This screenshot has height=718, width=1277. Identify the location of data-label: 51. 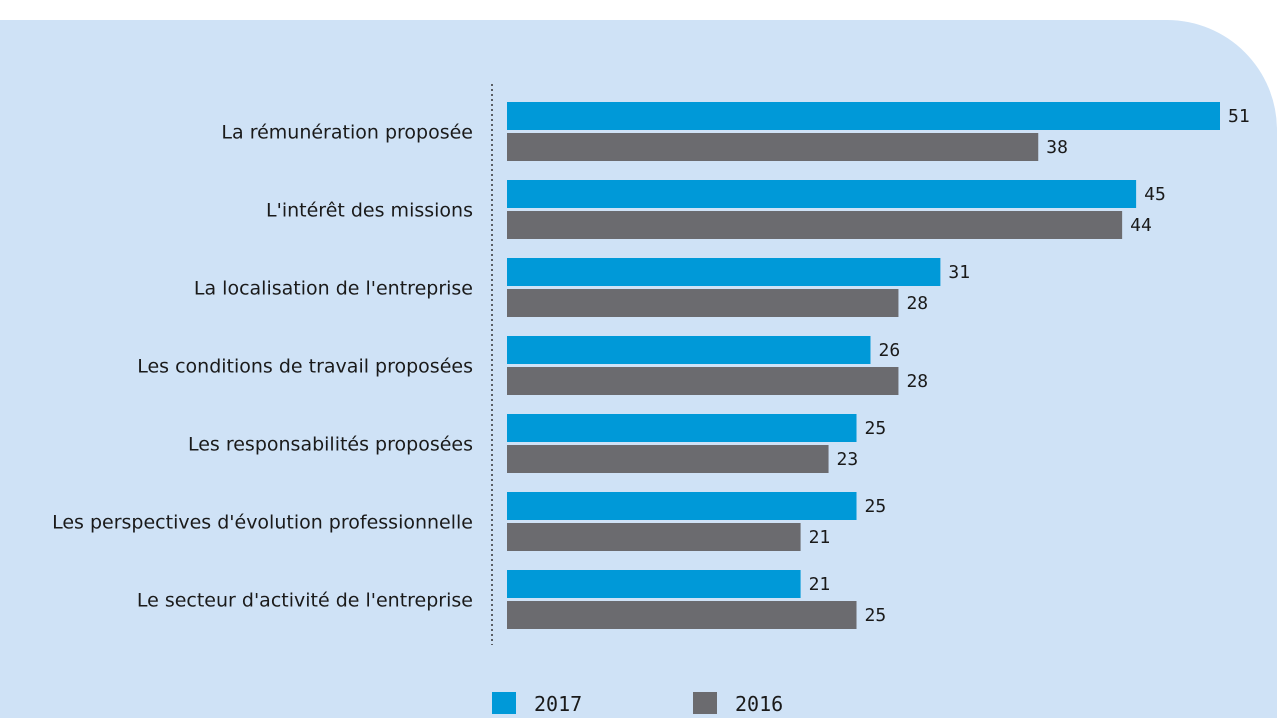
(1239, 116).